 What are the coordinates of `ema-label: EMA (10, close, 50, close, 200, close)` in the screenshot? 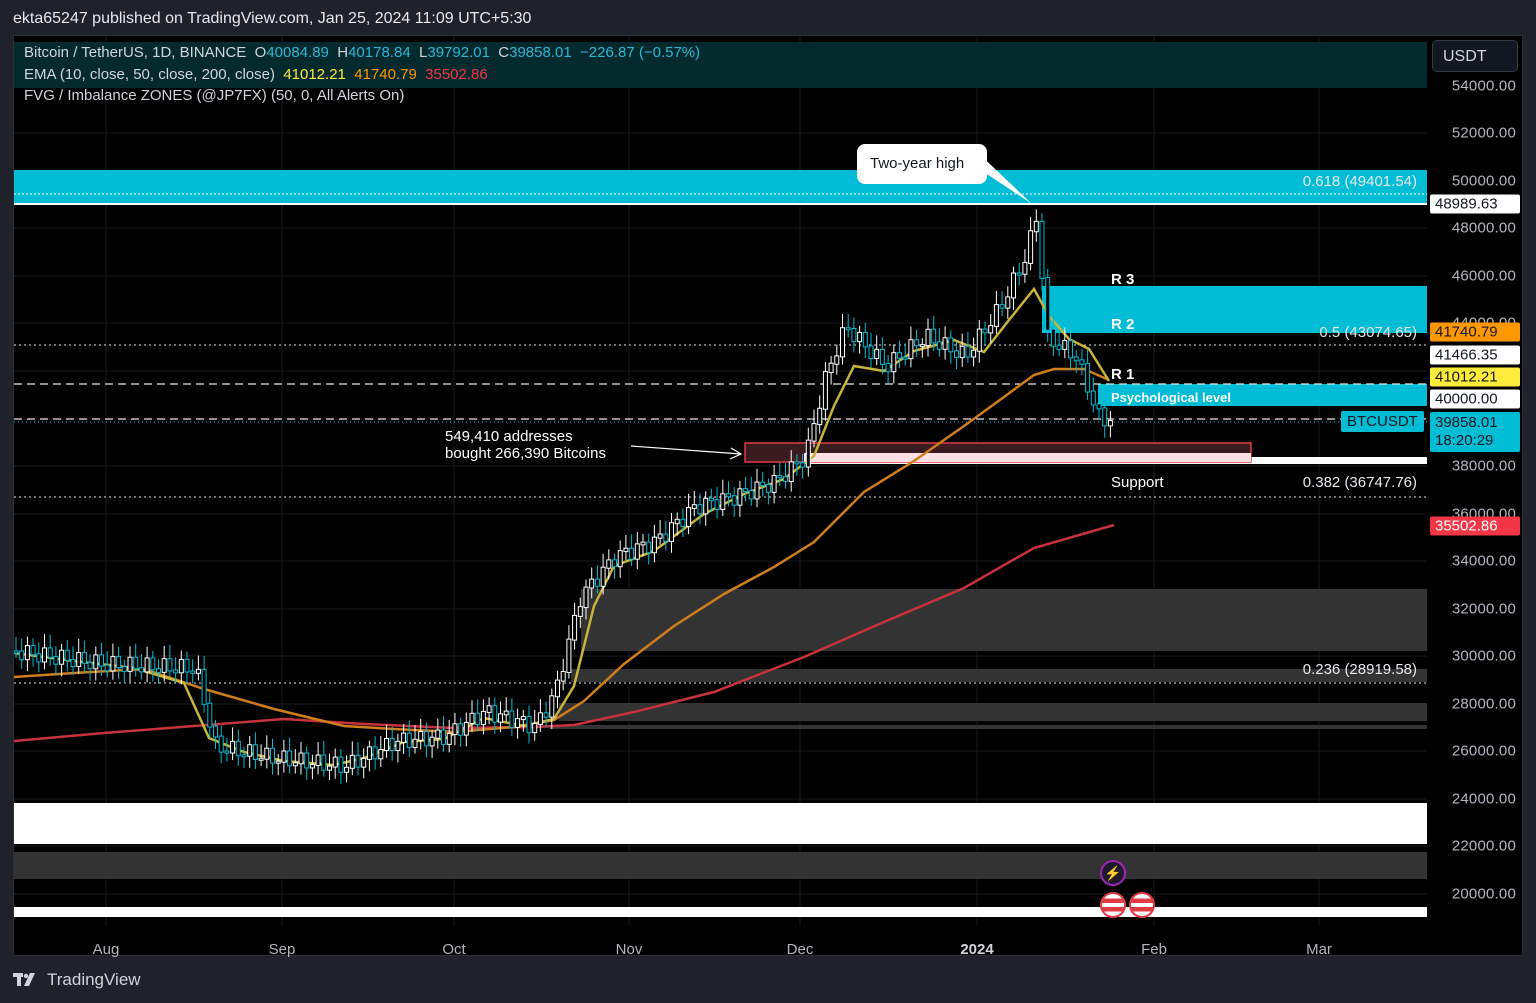 It's located at (149, 74).